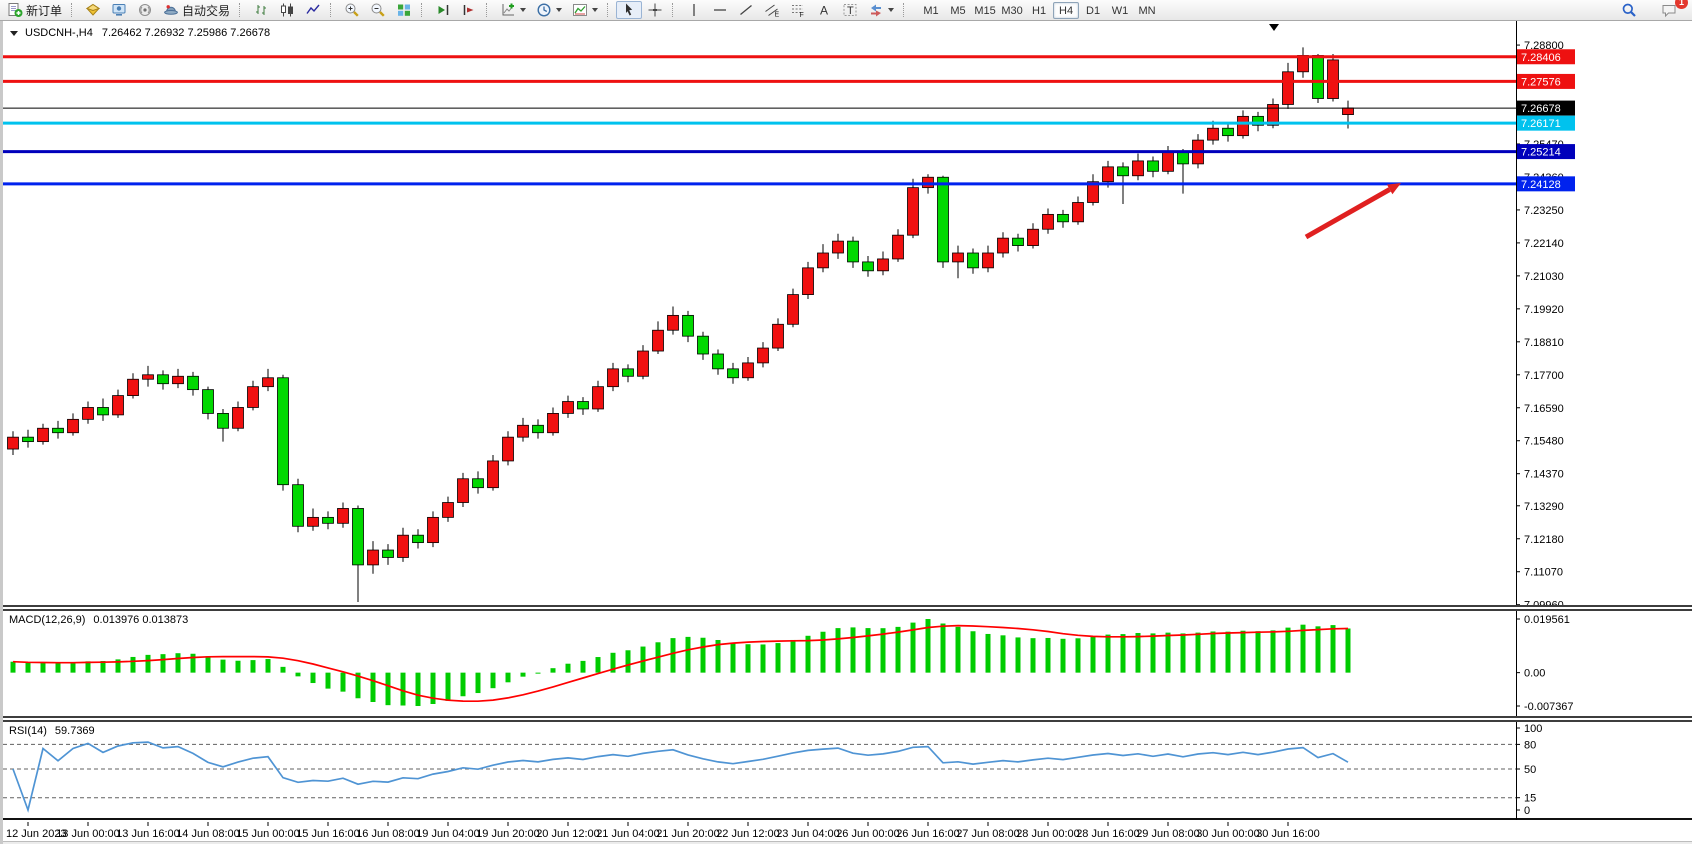  I want to click on tile-windows-button, so click(404, 10).